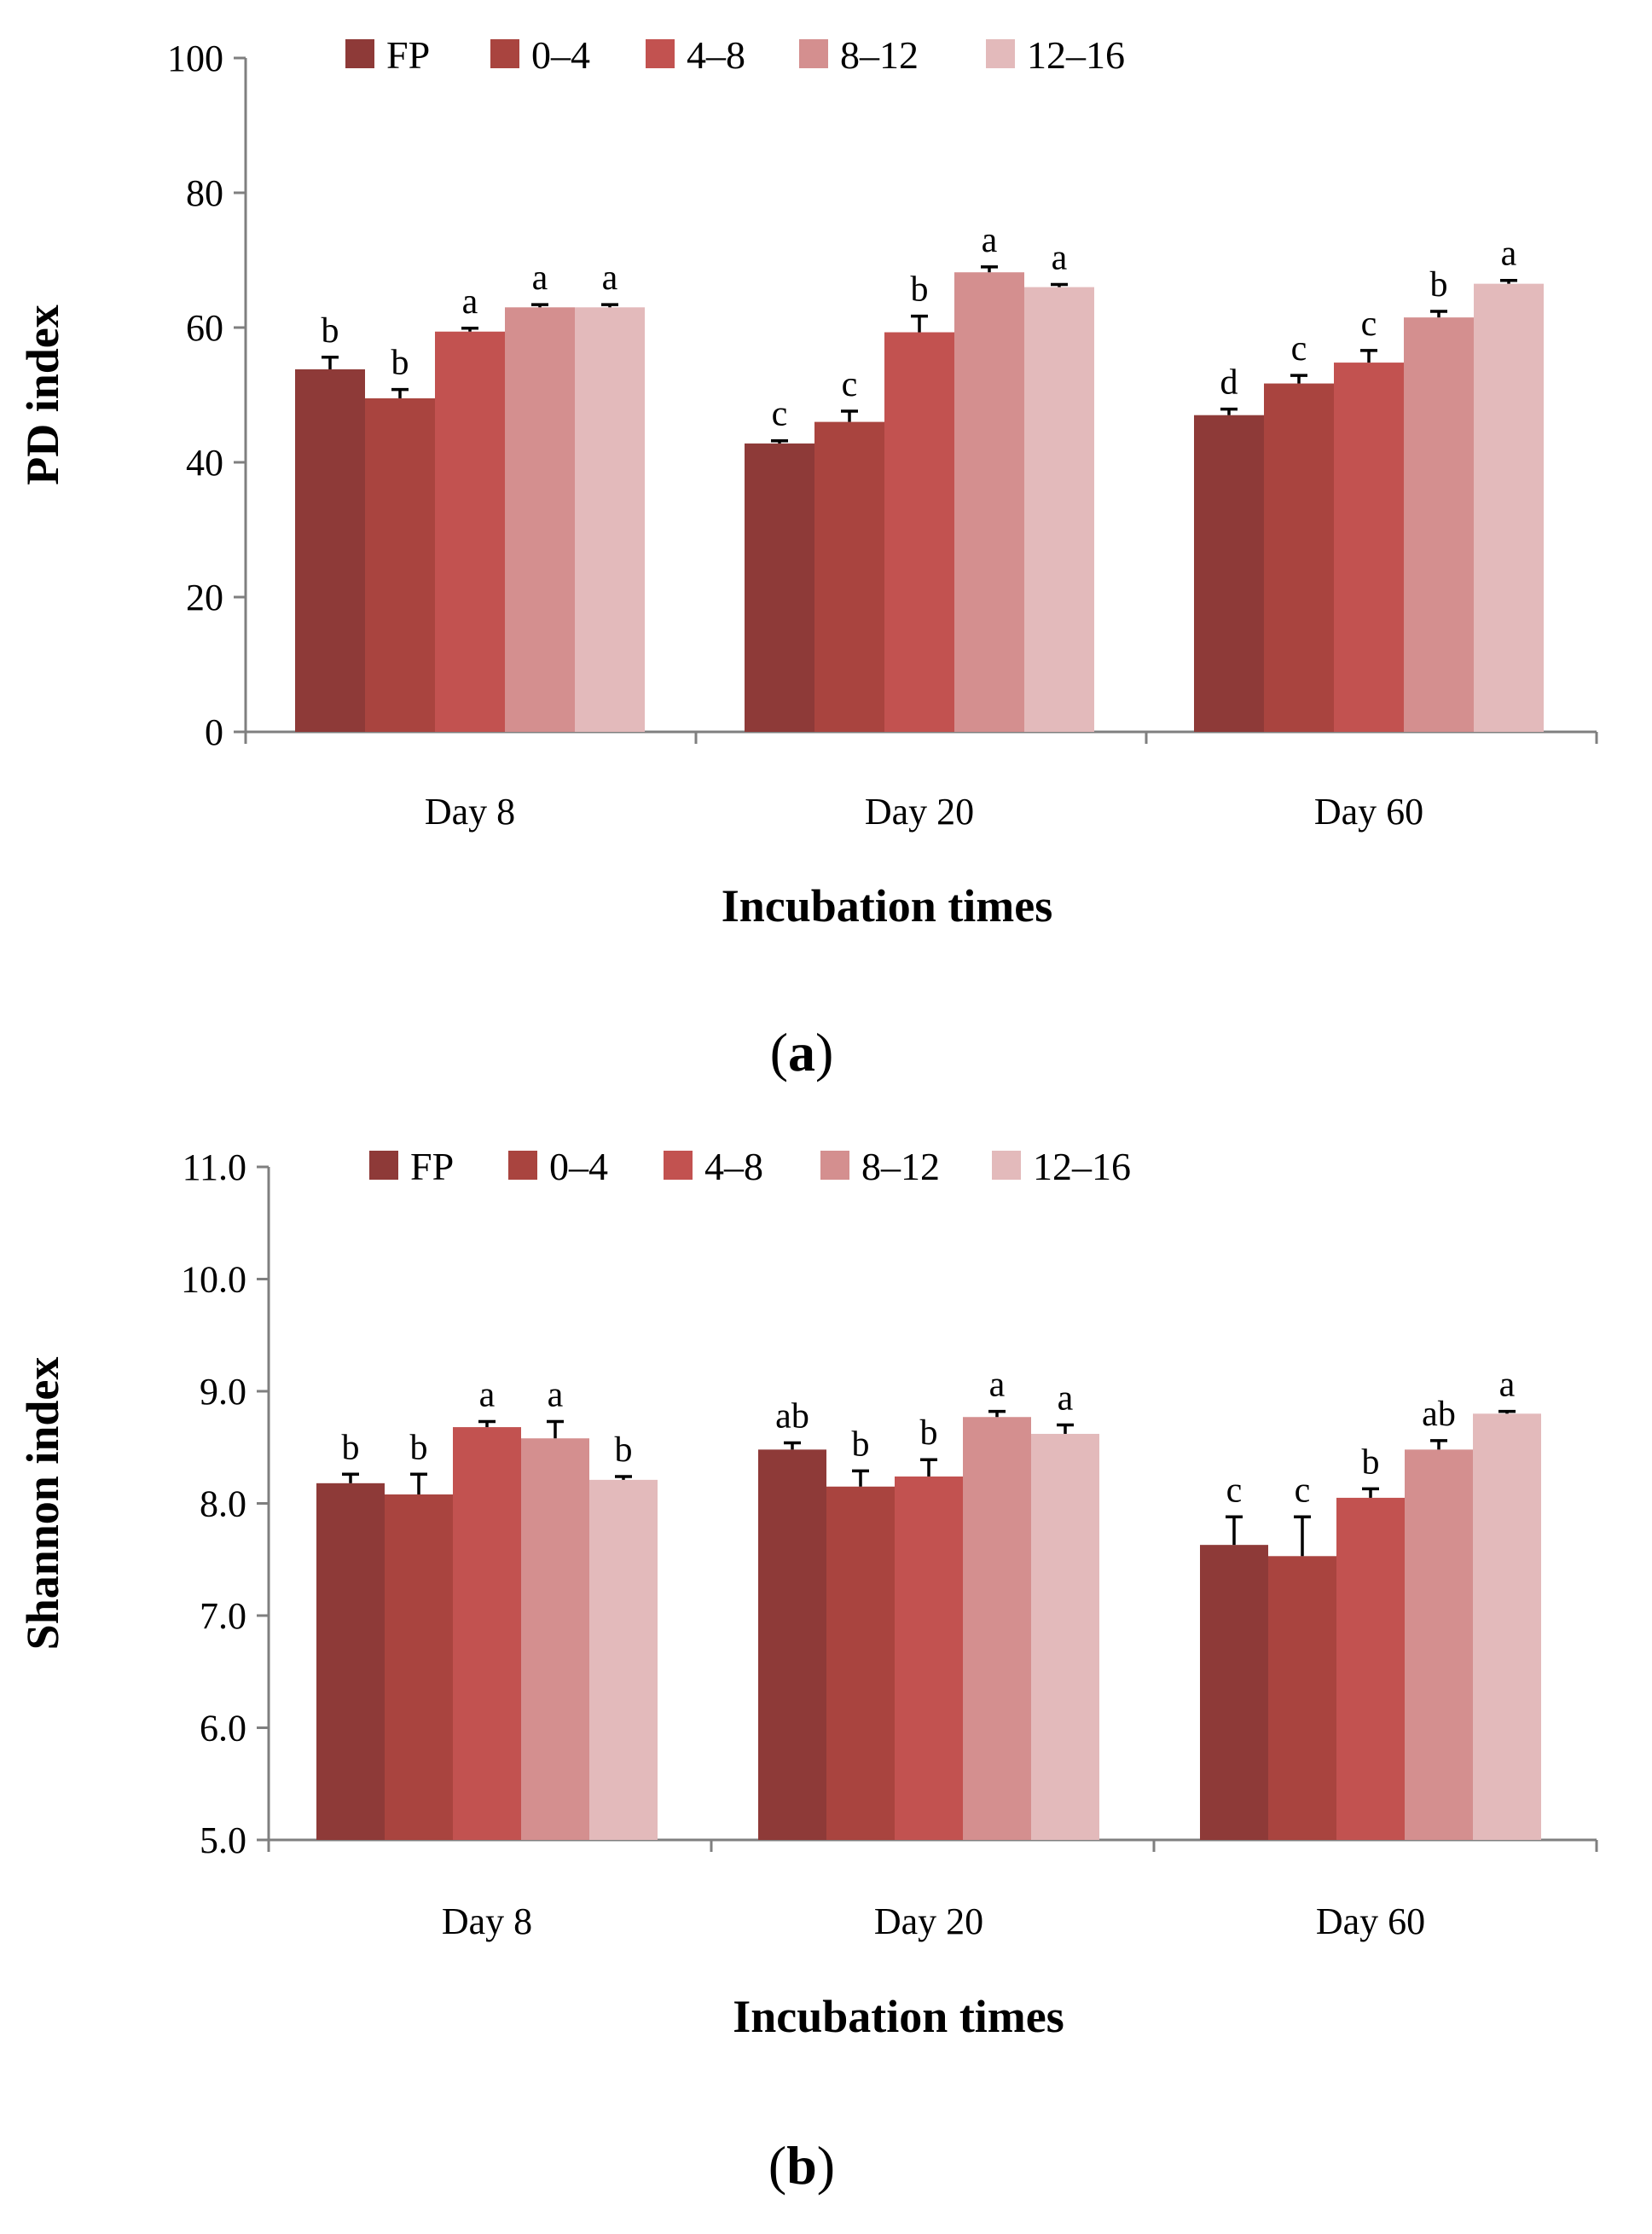  What do you see at coordinates (223, 1840) in the screenshot?
I see `y-tick-label: 5.0` at bounding box center [223, 1840].